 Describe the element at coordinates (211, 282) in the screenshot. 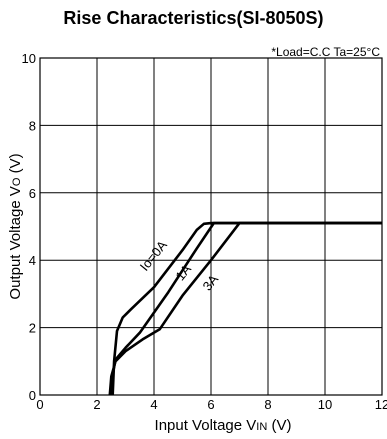

I see `series-label-3a: 3A` at that location.